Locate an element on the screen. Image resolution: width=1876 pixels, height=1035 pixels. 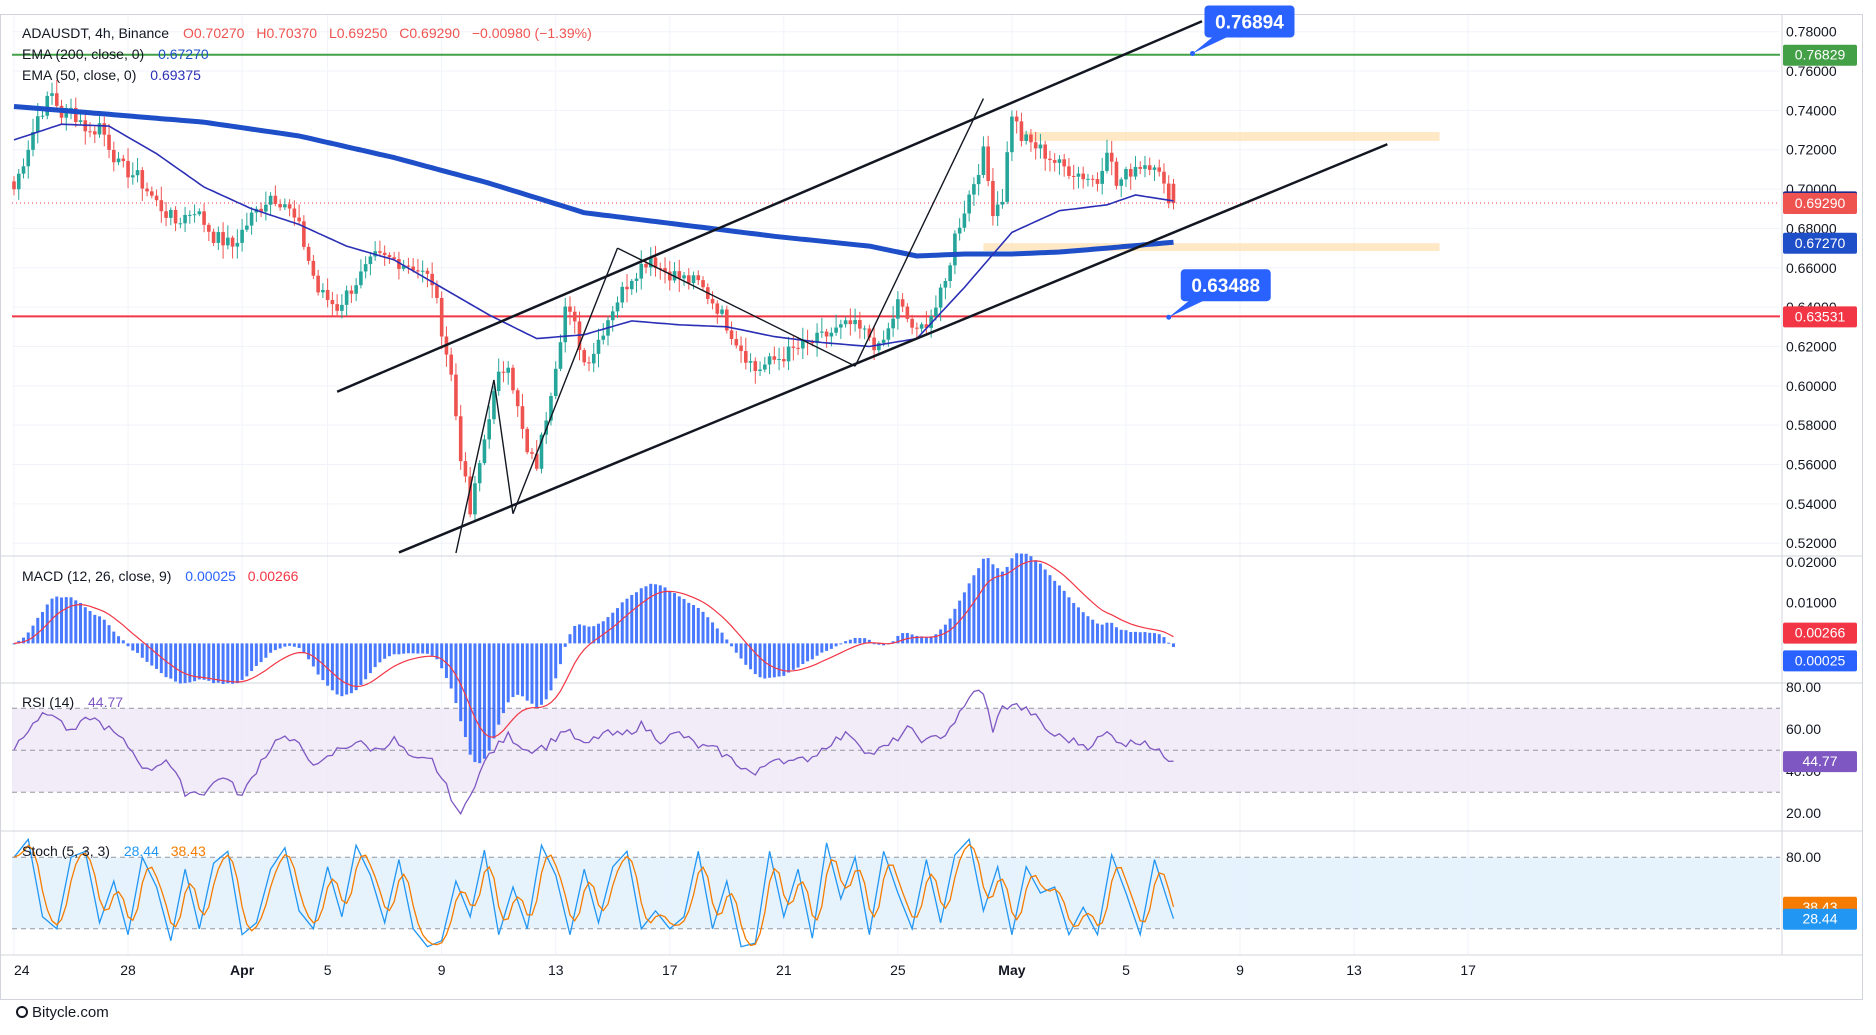
macd-signal-line is located at coordinates (593, 649).